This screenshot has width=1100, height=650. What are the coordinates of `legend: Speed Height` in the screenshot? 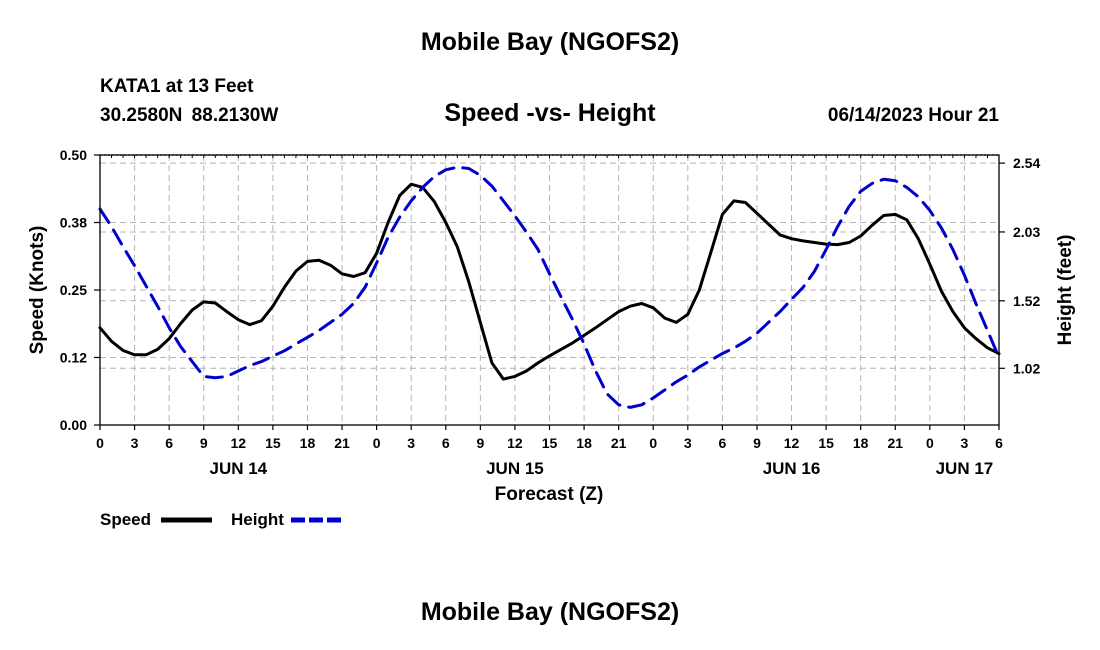 It's located at (221, 519).